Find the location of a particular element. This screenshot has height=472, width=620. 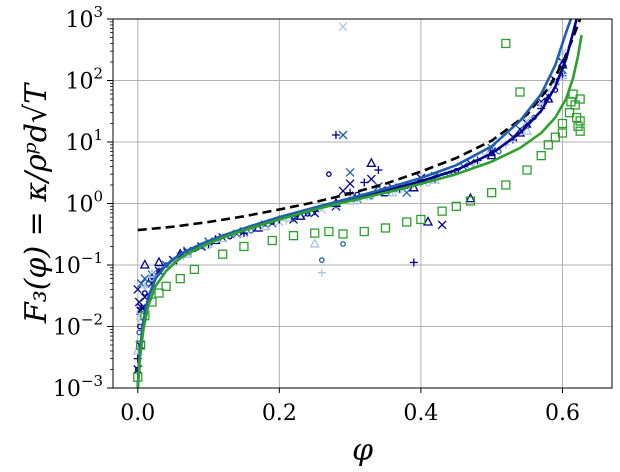

y-tick-label: 10³ is located at coordinates (84, 18).